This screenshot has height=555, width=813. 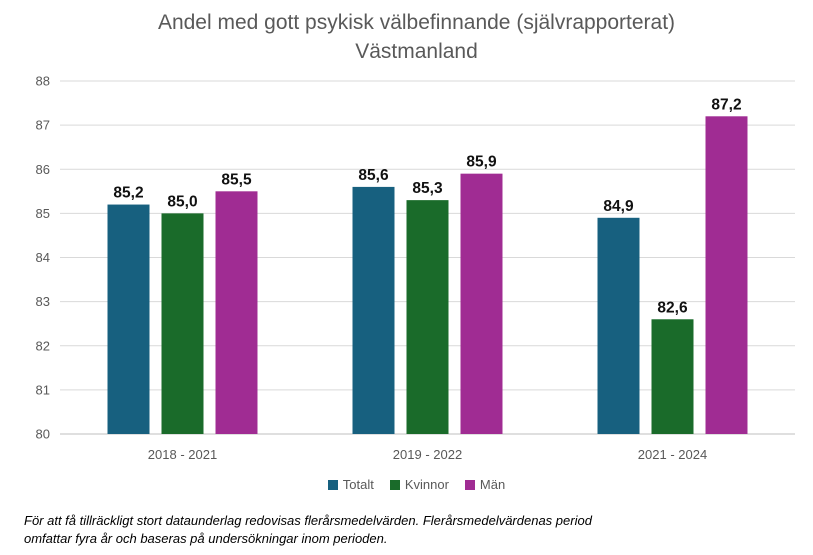 What do you see at coordinates (672, 307) in the screenshot?
I see `data-label: 82,6` at bounding box center [672, 307].